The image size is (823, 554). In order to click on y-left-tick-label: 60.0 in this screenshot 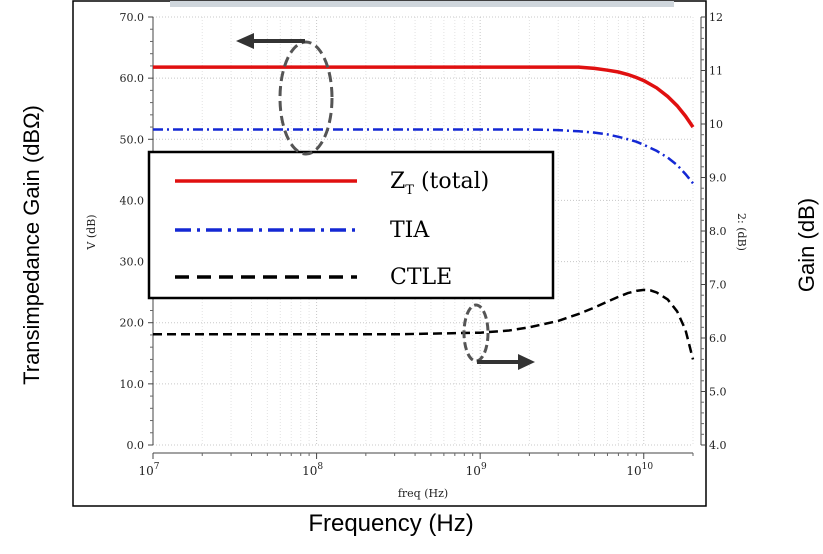, I will do `click(132, 78)`.